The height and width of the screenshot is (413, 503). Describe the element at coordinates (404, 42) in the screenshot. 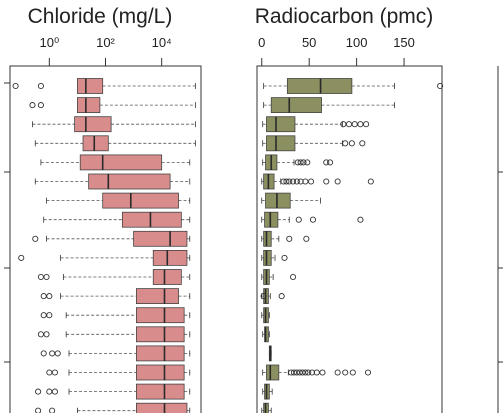

I see `x-tick-label: 150` at that location.